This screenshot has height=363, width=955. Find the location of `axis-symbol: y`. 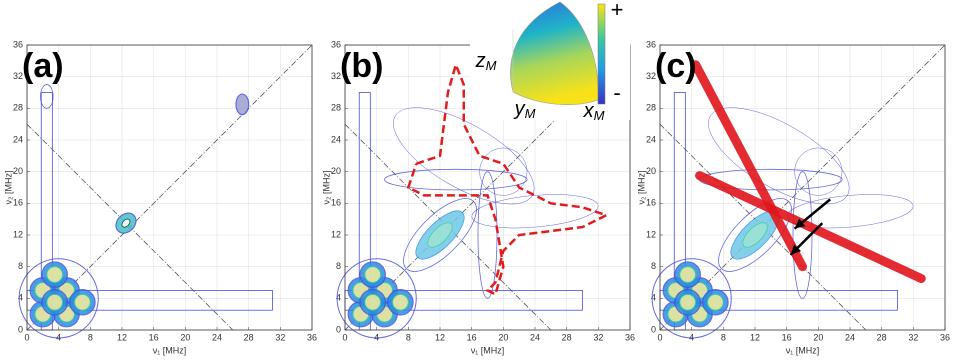

axis-symbol: y is located at coordinates (519, 109).